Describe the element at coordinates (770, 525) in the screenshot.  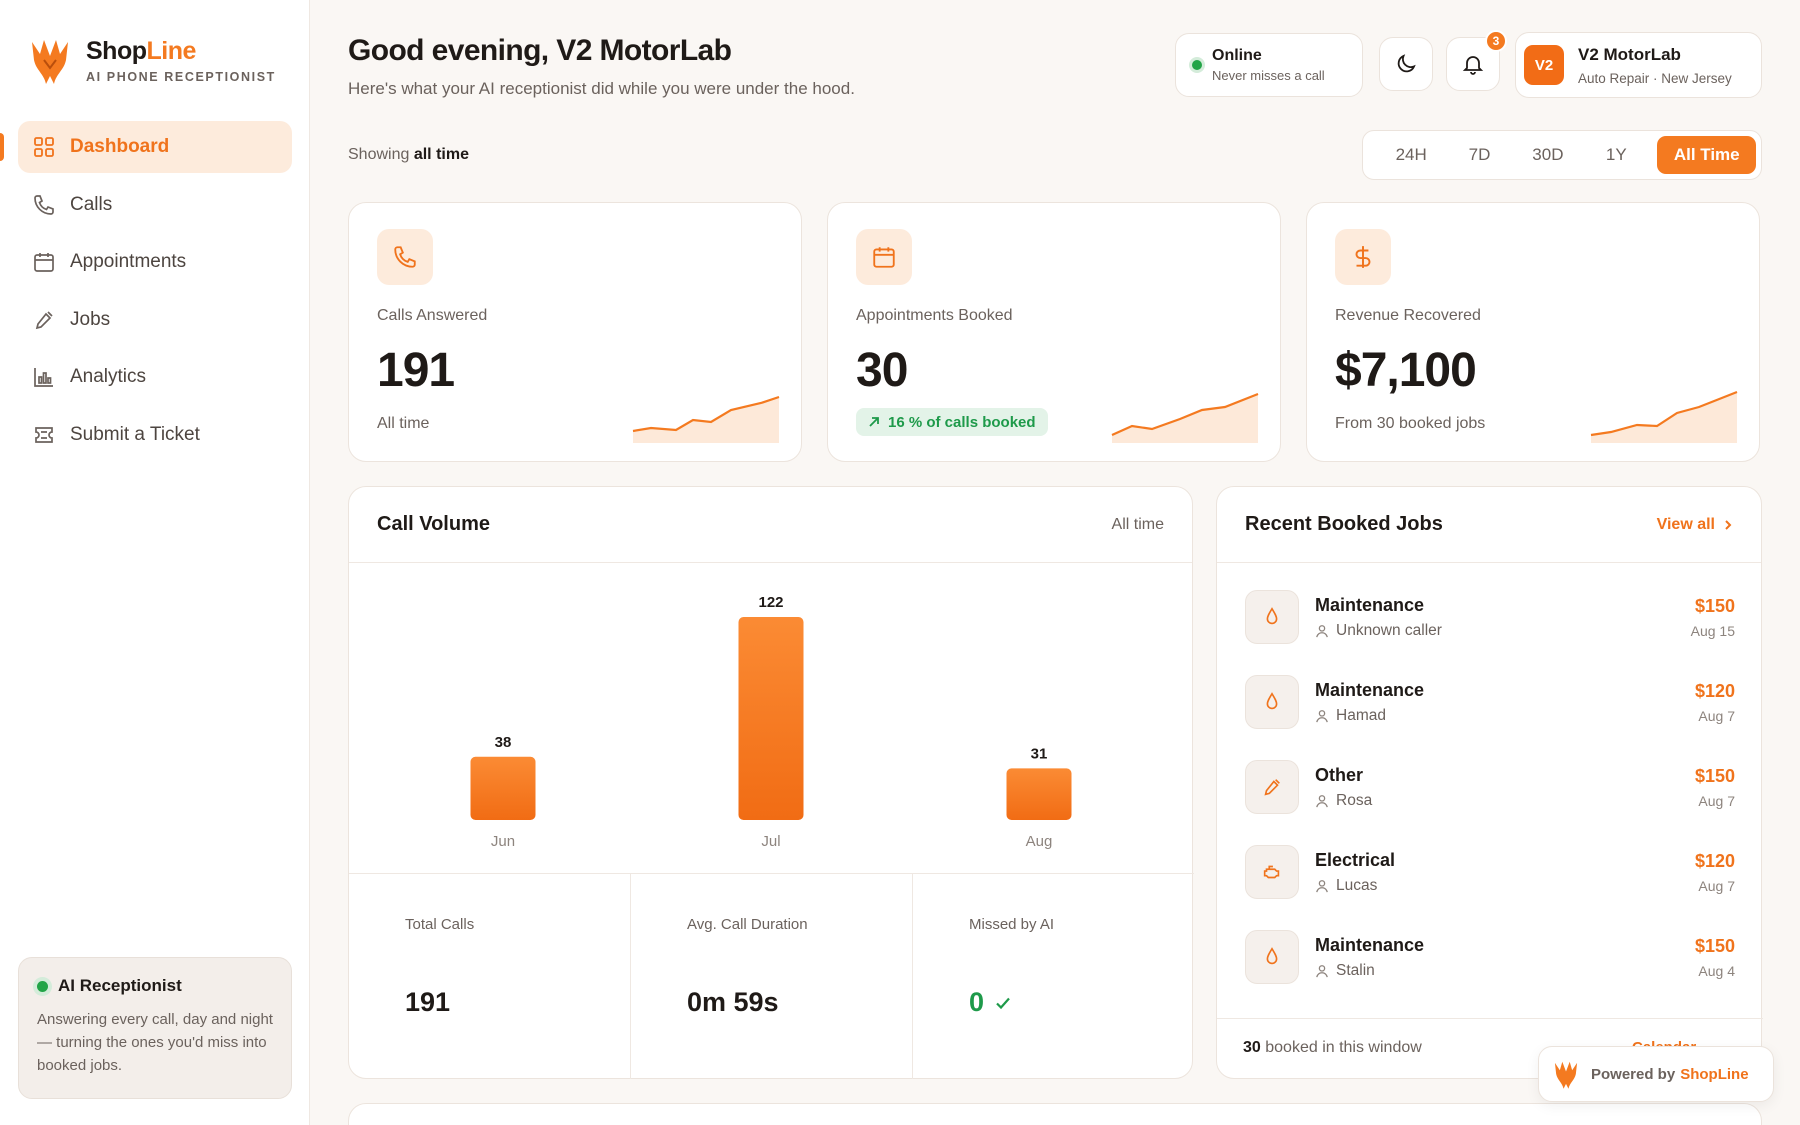
I see `call-volume-header: Call Volume All time` at that location.